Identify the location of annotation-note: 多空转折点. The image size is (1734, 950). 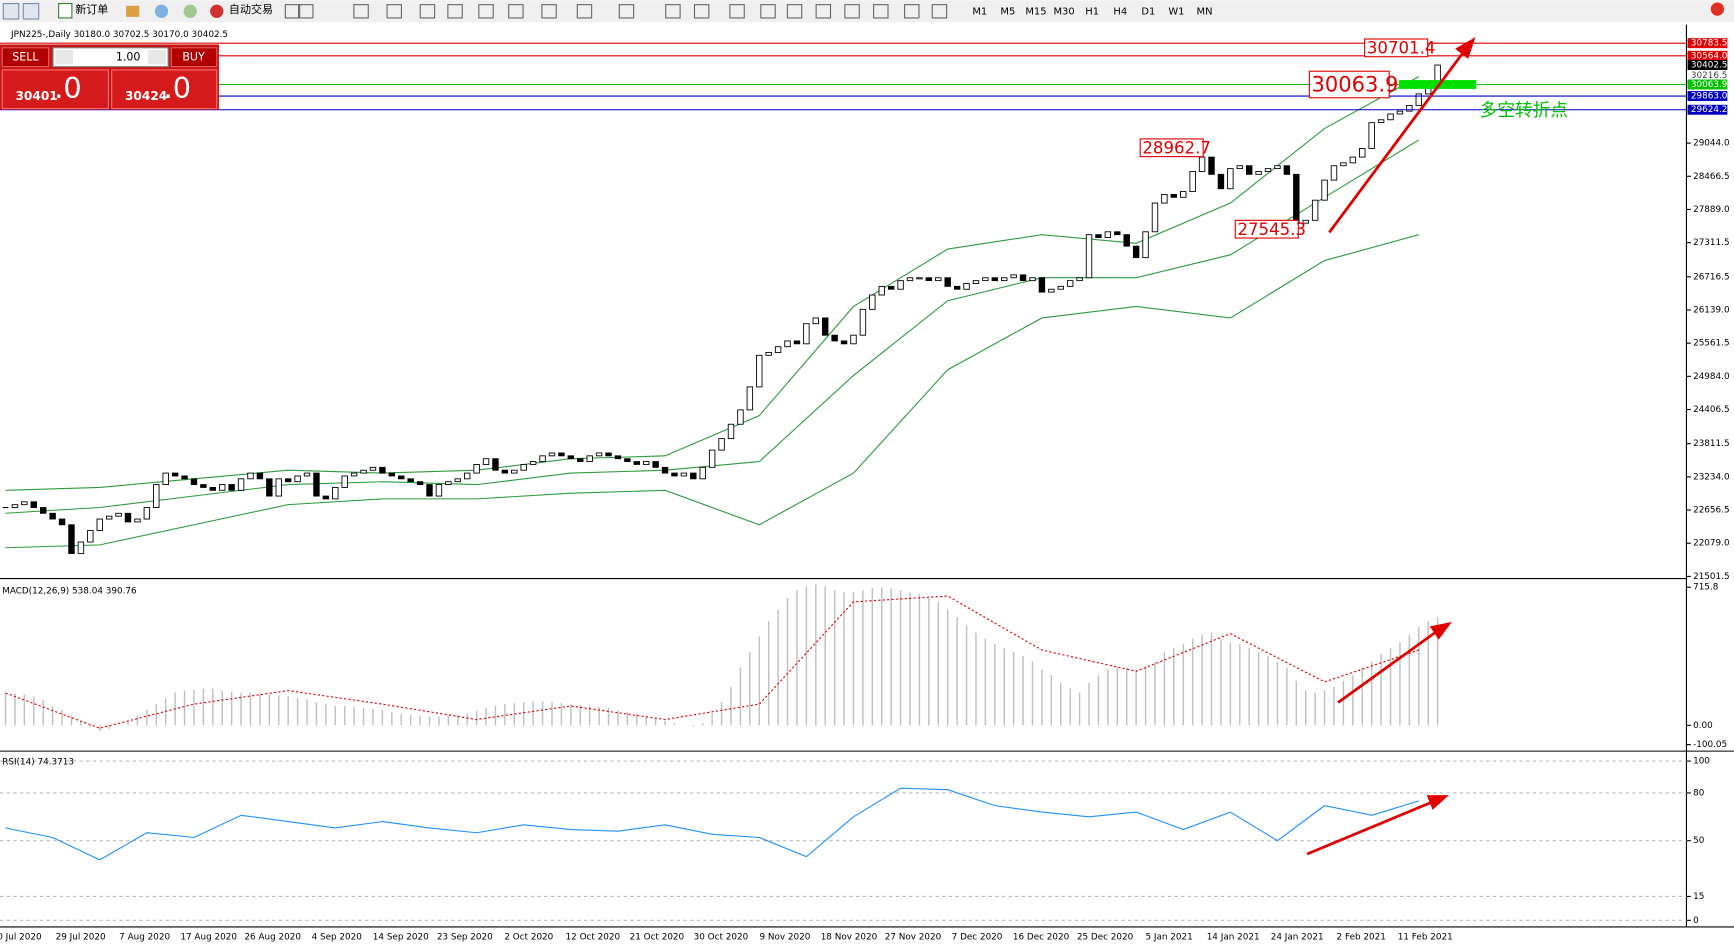
(1524, 110).